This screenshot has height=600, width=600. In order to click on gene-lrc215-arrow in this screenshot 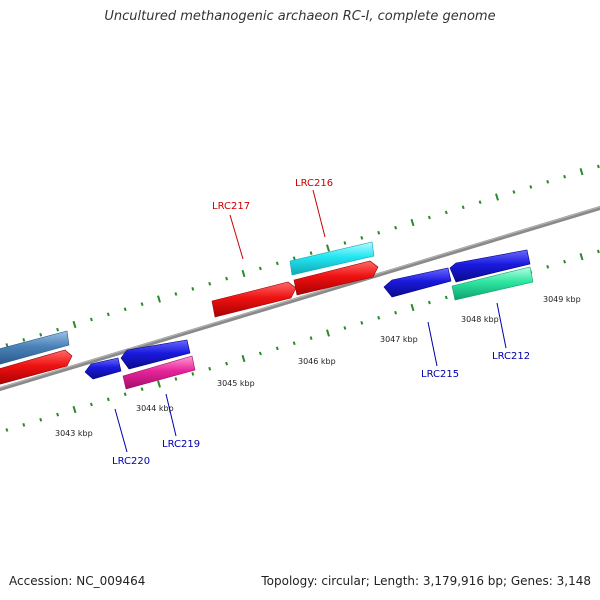, I will do `click(417, 282)`.